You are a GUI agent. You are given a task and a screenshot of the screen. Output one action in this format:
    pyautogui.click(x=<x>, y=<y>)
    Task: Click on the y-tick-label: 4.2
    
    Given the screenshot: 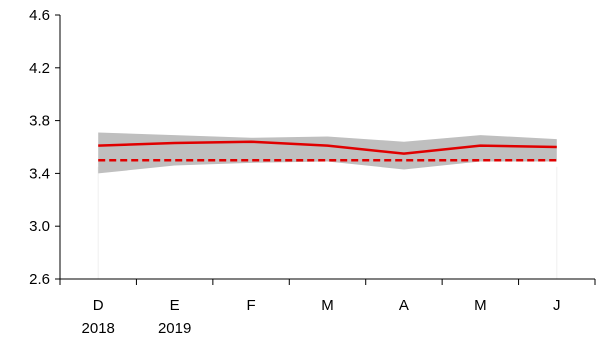 What is the action you would take?
    pyautogui.click(x=39, y=68)
    